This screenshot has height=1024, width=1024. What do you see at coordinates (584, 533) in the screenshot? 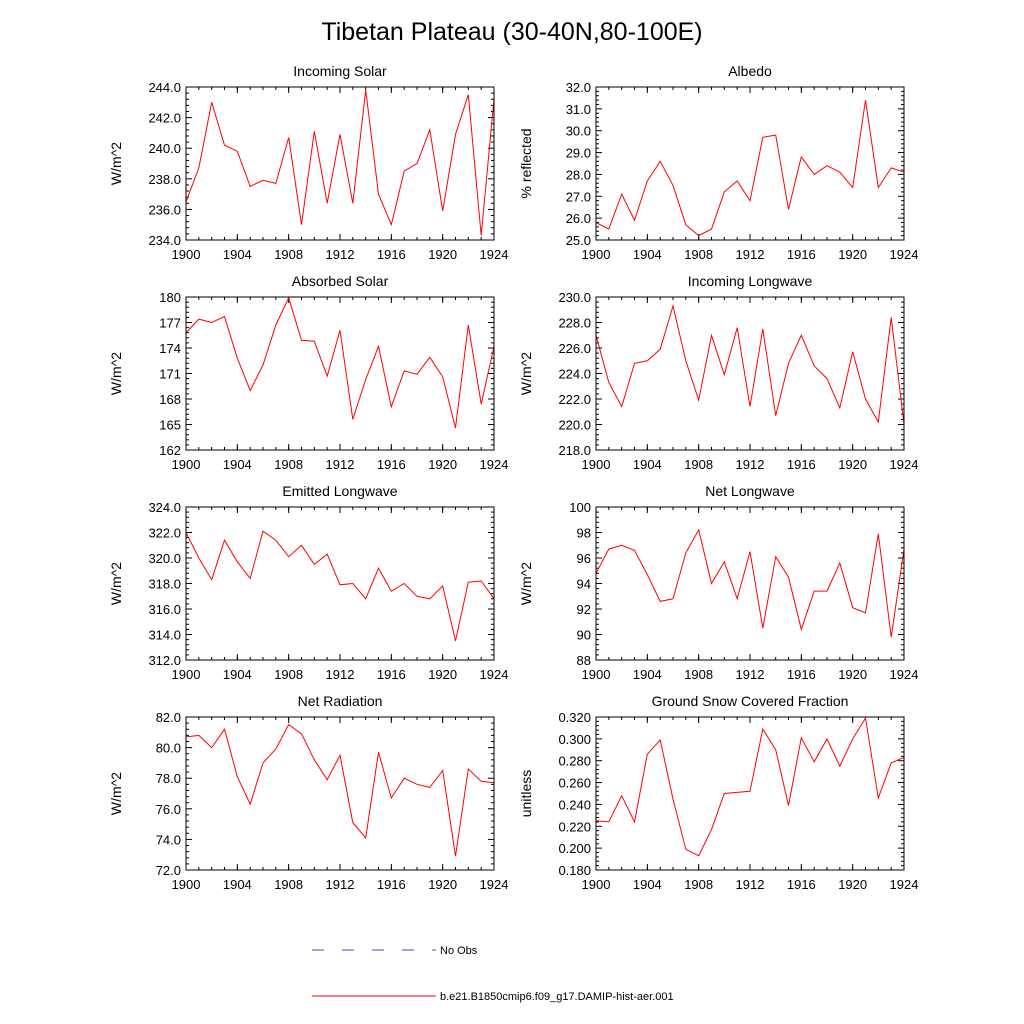
I see `y-tick-label: 98` at bounding box center [584, 533].